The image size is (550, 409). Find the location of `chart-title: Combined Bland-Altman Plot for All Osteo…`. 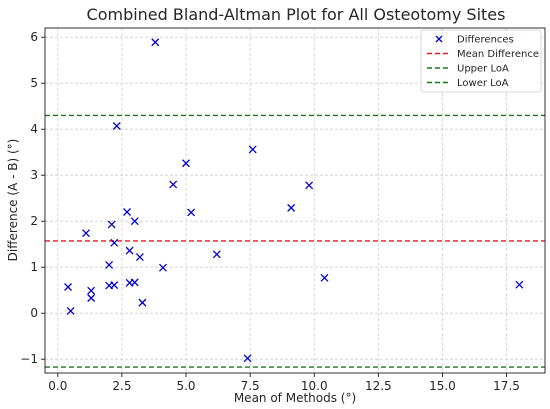

chart-title: Combined Bland-Altman Plot for All Osteo… is located at coordinates (296, 14).